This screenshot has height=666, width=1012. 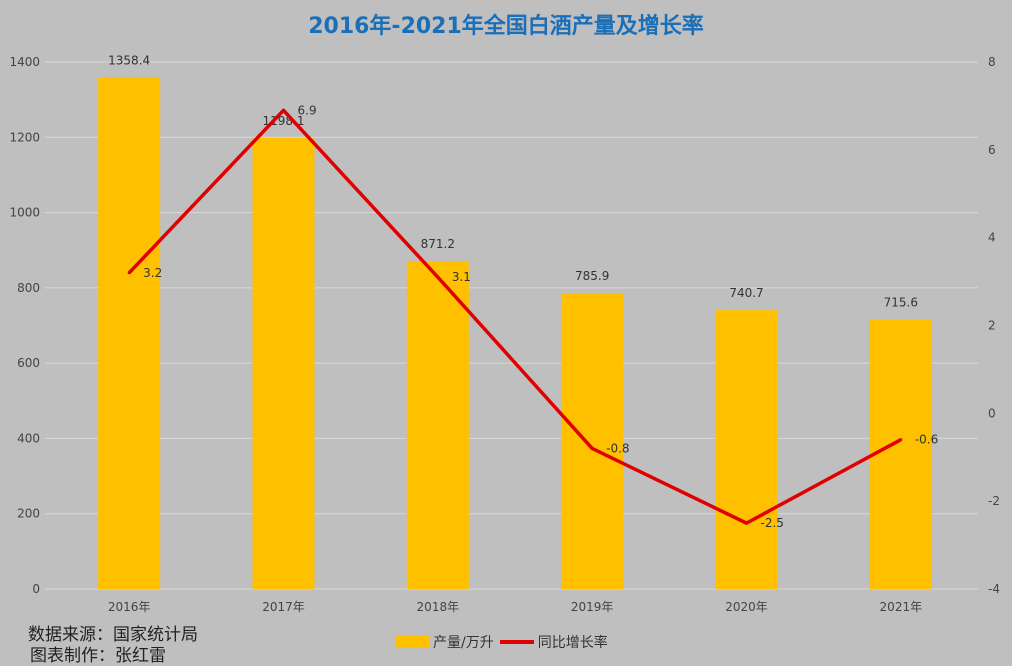 I want to click on y-left-tick-label: 800, so click(x=28, y=288).